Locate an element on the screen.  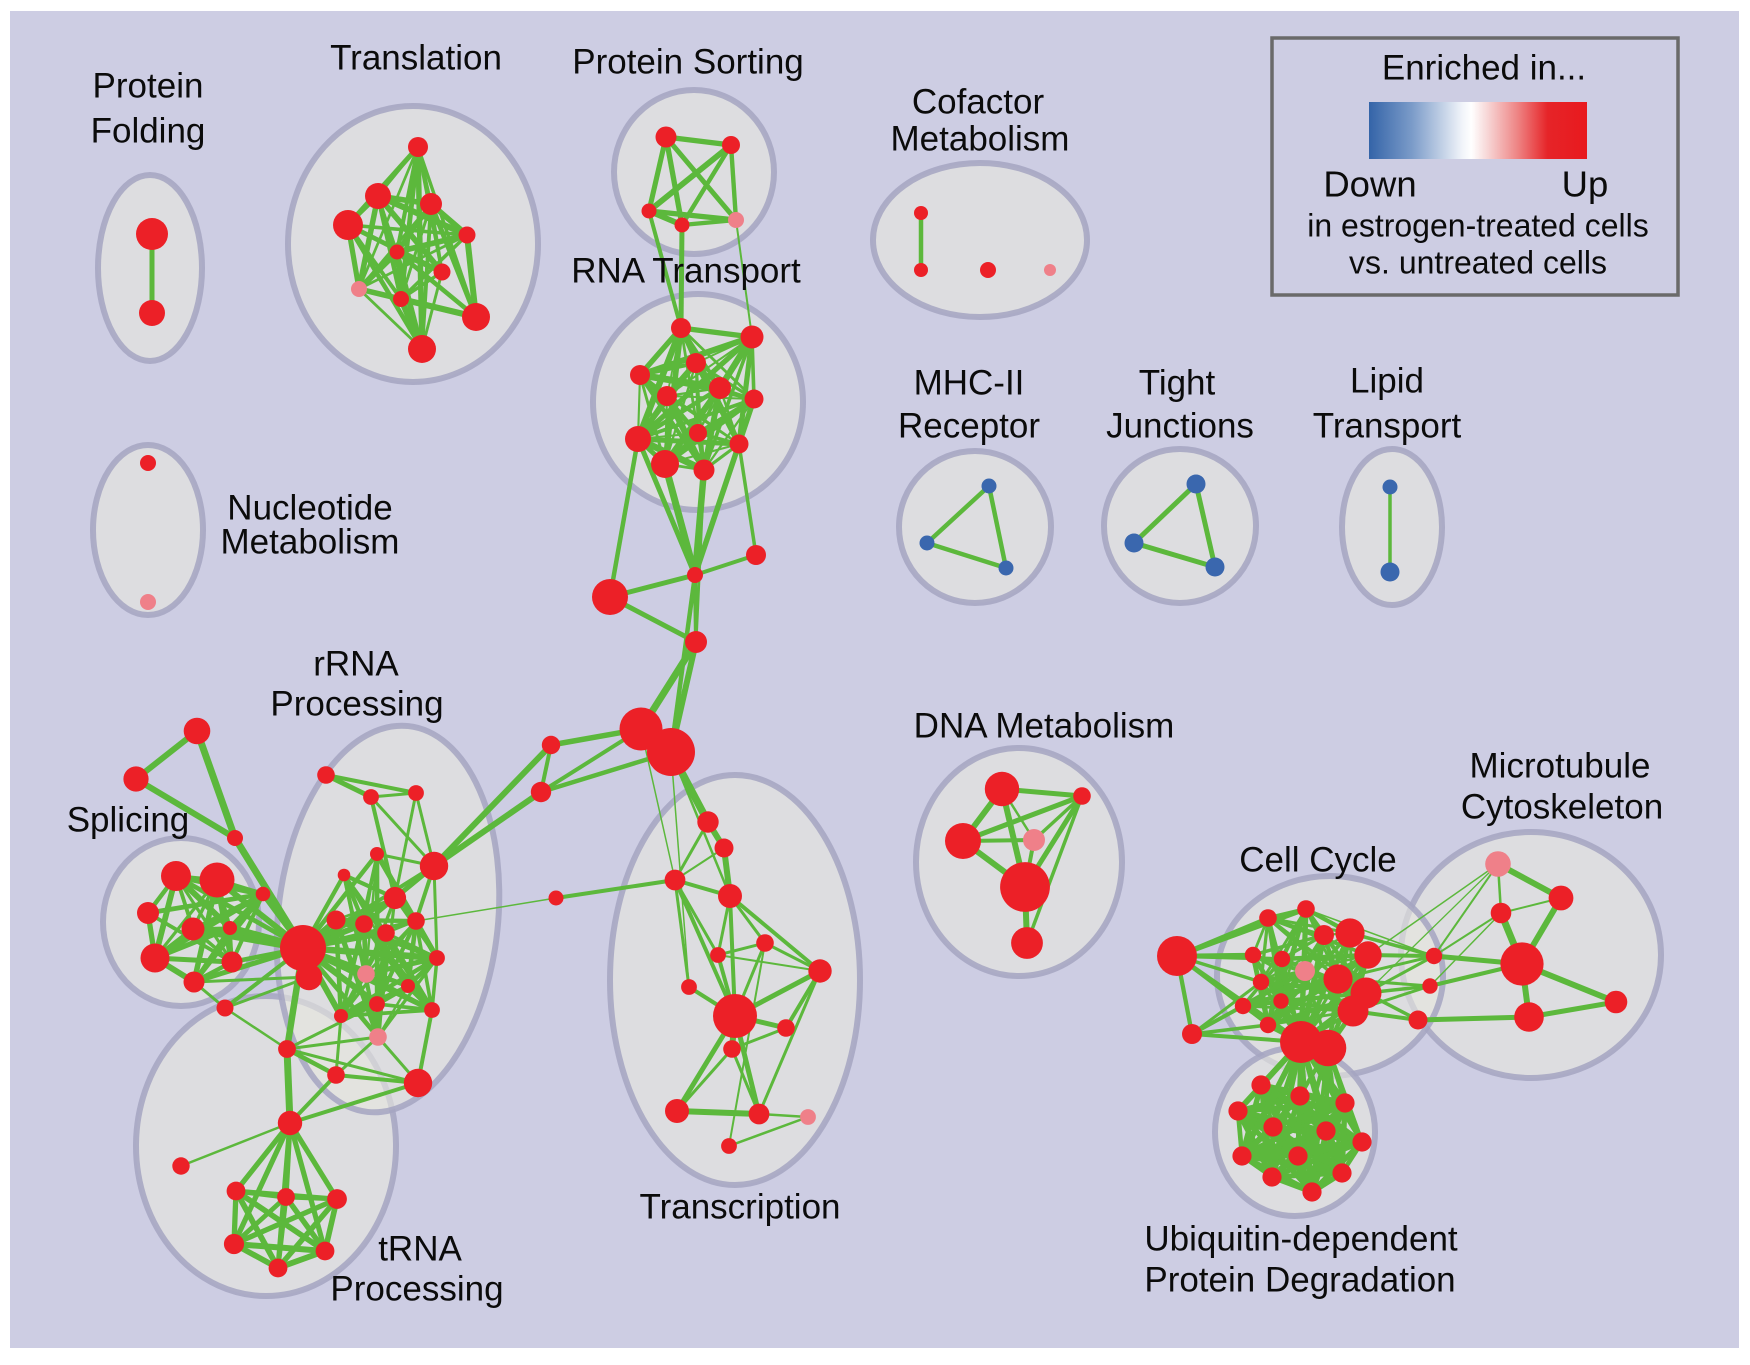
svg-text: Microtubule is located at coordinates (1560, 765).